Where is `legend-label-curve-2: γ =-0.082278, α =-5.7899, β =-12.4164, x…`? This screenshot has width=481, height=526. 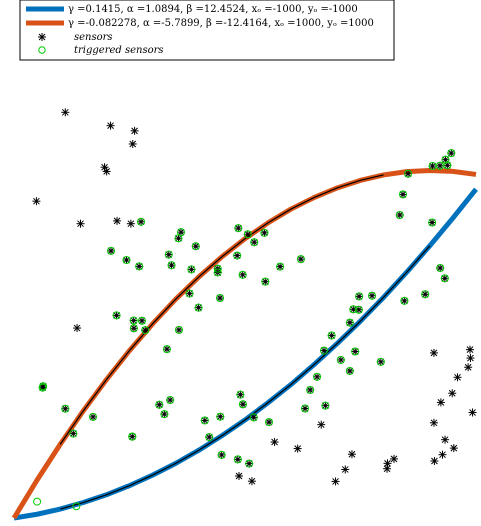 legend-label-curve-2: γ =-0.082278, α =-5.7899, β =-12.4164, x… is located at coordinates (221, 23).